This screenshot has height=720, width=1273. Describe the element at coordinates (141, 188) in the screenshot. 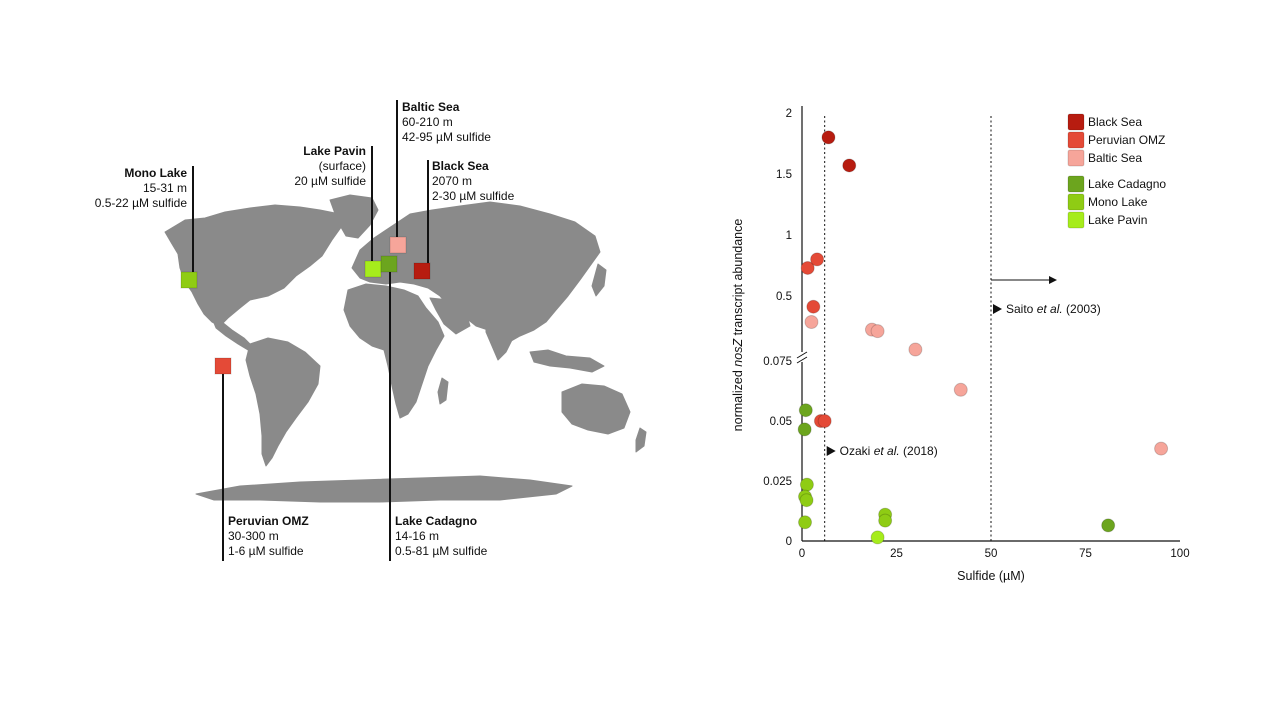

I see `mono-lake-label: Mono Lake 15-31 m 0.5-22 µM sulfide` at that location.